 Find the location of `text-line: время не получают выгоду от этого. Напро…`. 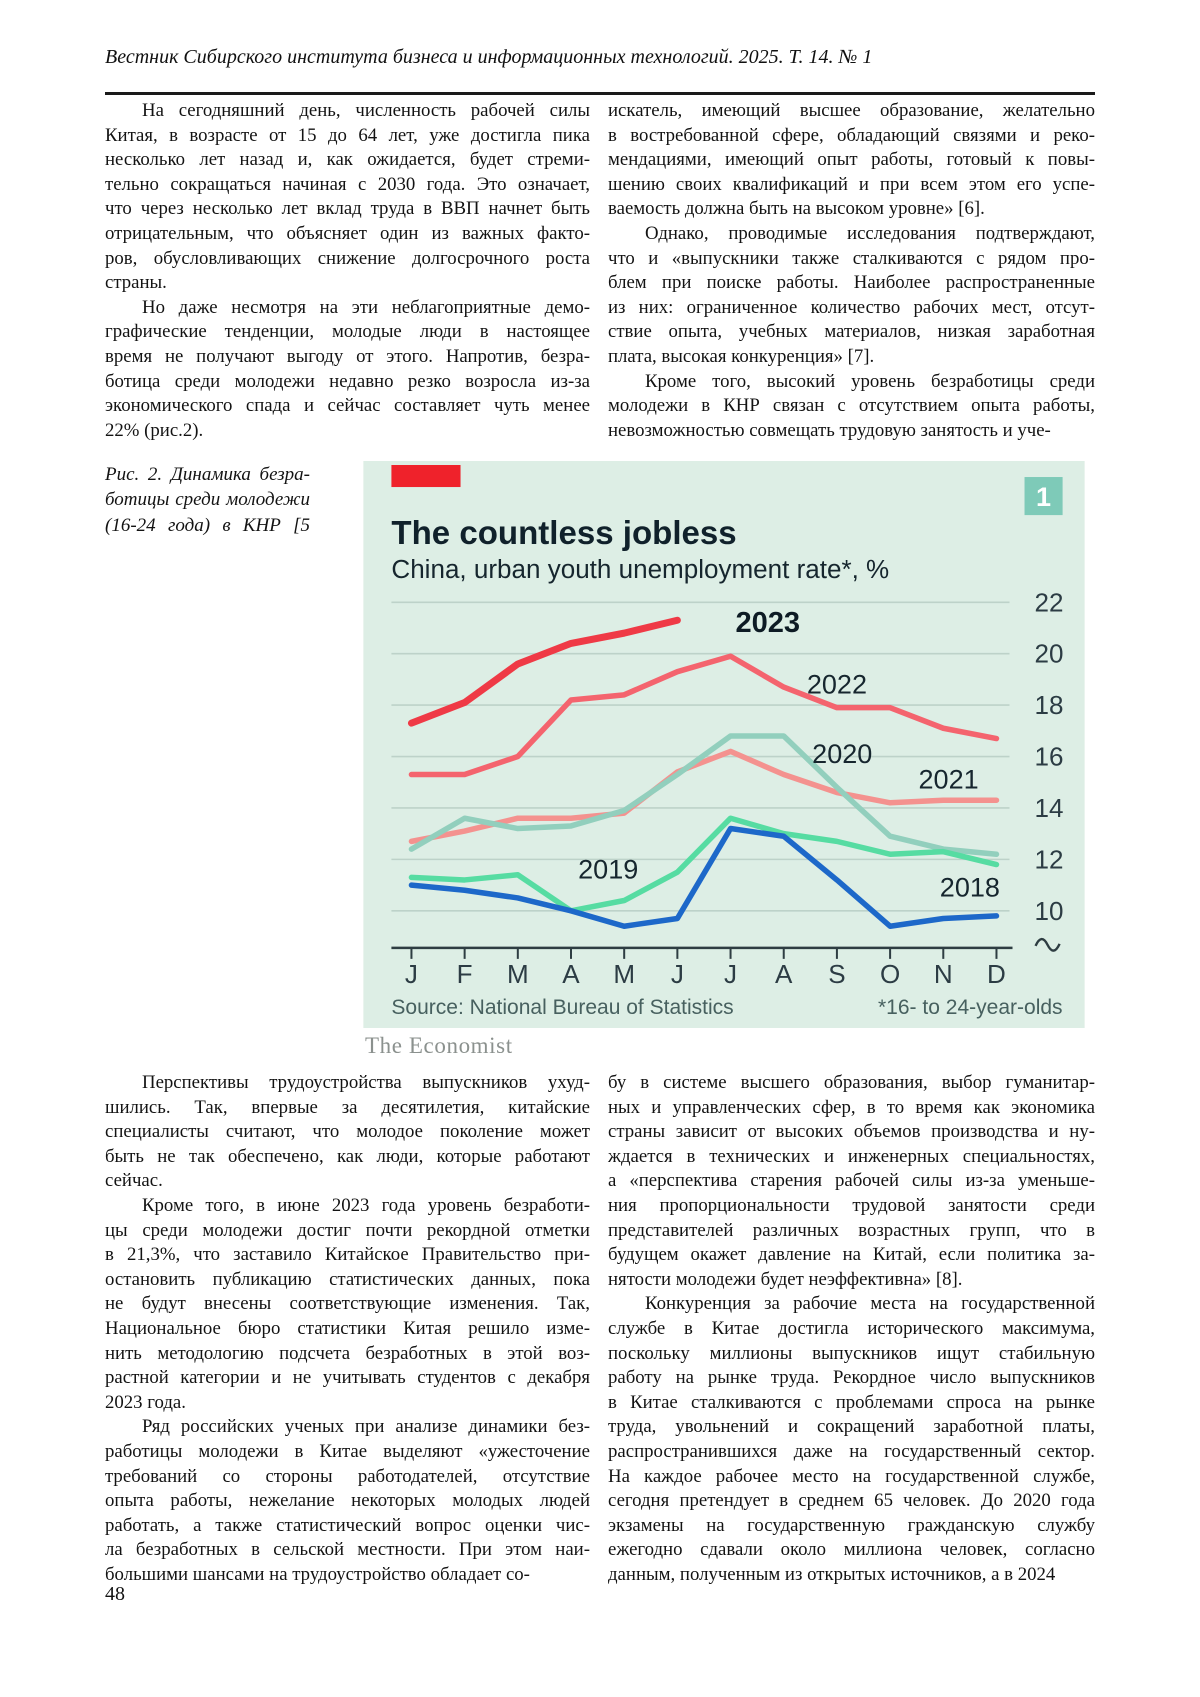

text-line: время не получают выгоду от этого. Напро… is located at coordinates (347, 356).